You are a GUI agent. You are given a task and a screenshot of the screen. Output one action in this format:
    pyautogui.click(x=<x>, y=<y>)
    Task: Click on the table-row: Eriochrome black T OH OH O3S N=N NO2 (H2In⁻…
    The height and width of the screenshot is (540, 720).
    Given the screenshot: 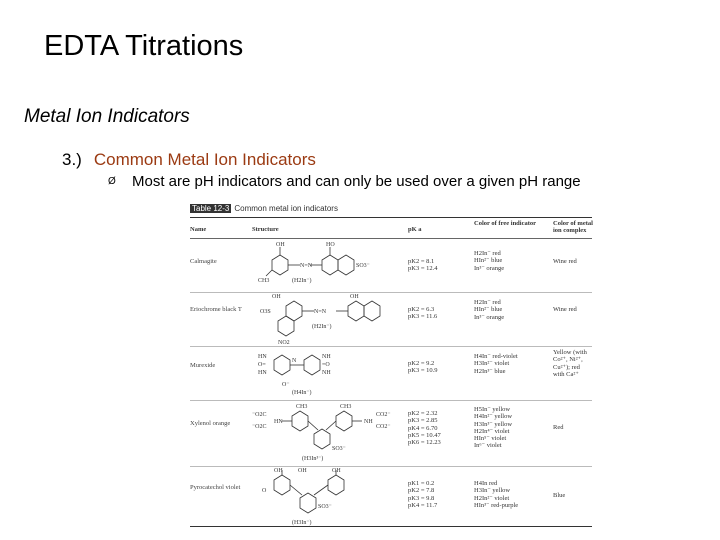 What is the action you would take?
    pyautogui.click(x=391, y=319)
    